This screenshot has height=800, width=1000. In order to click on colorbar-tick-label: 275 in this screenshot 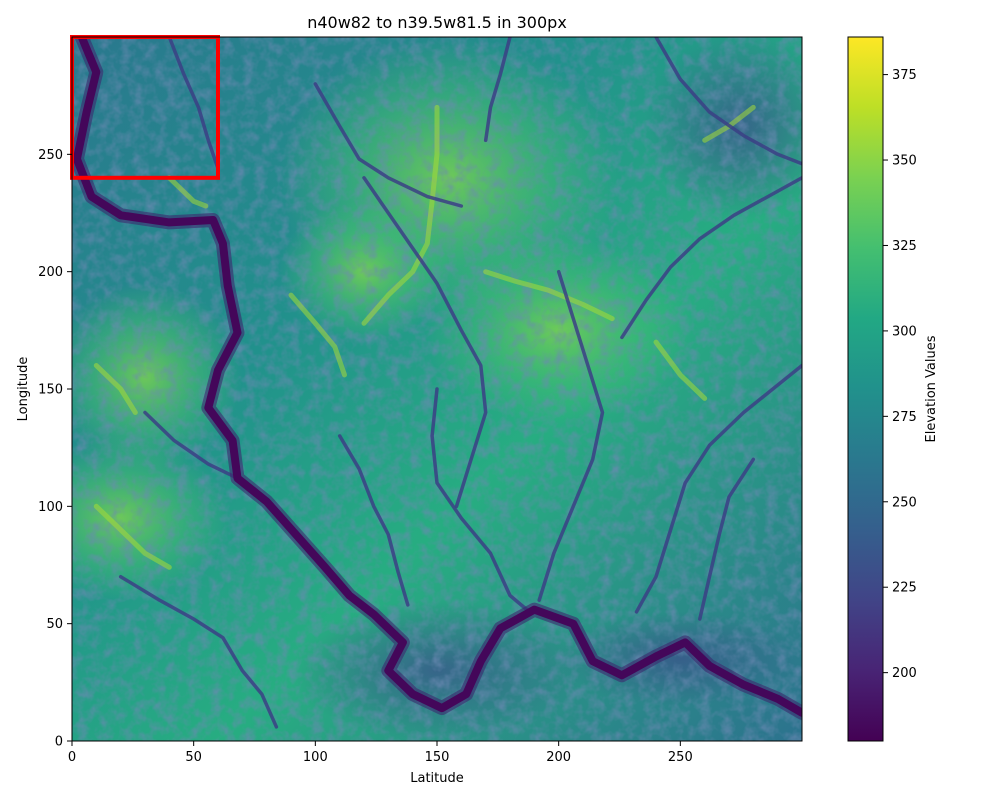, I will do `click(904, 417)`.